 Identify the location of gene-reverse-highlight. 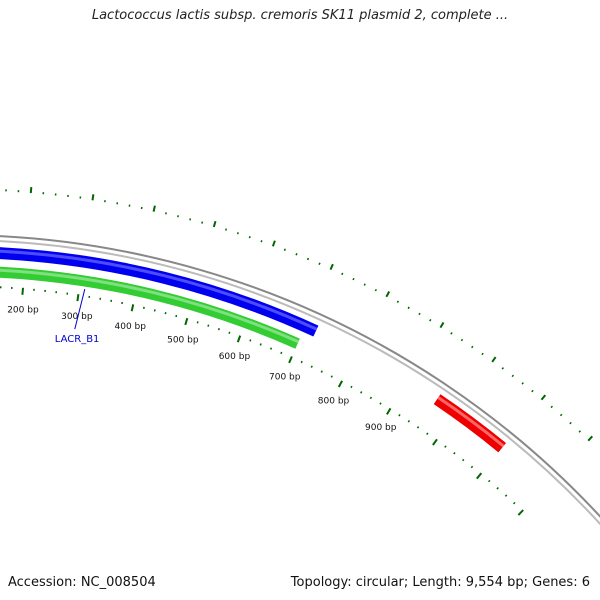
(150, 306).